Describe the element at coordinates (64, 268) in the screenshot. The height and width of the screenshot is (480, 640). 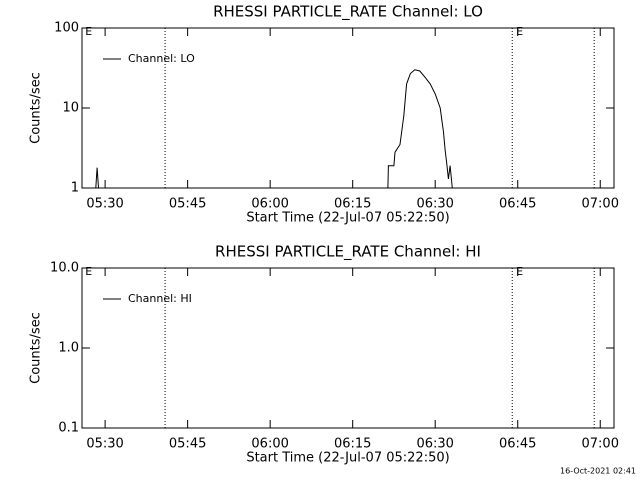
I see `y-tick-label: 10.0` at that location.